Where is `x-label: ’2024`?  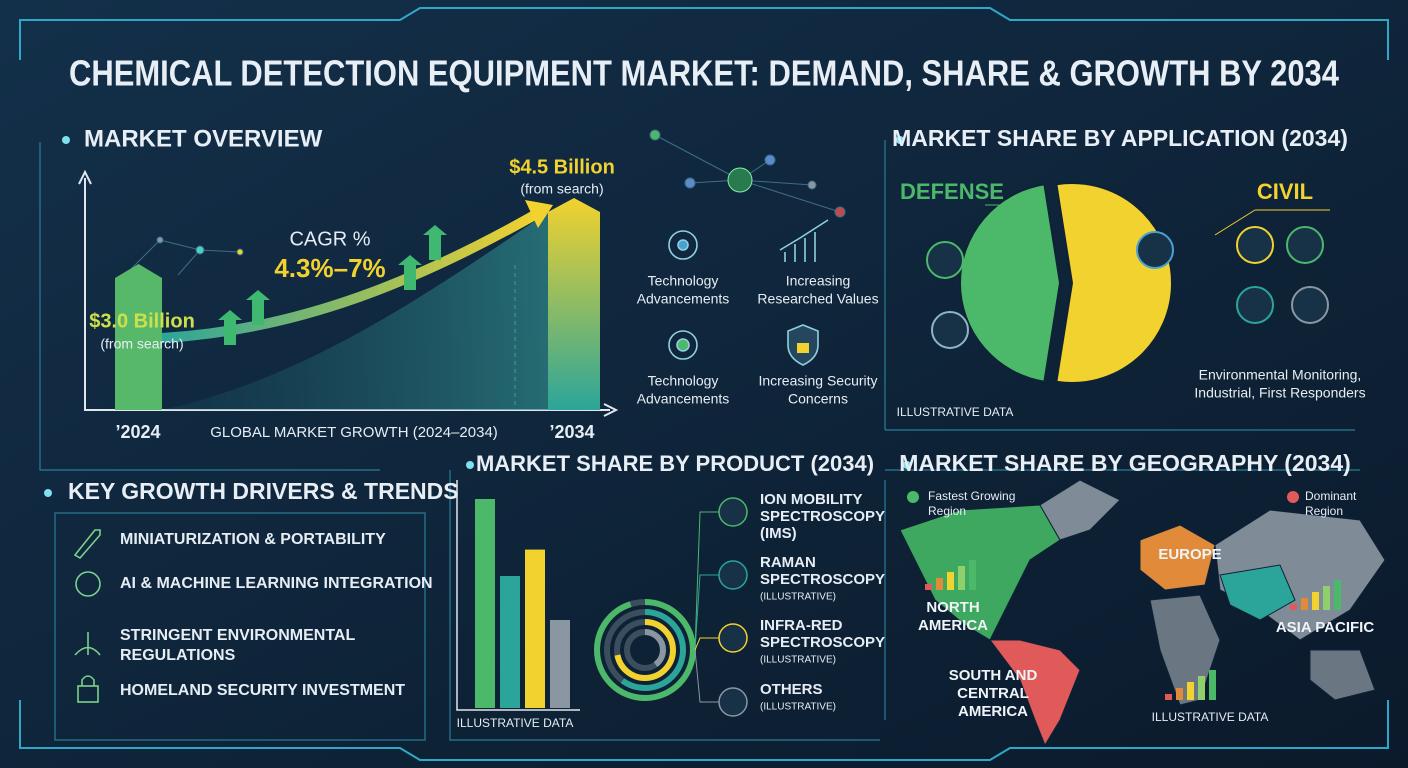 x-label: ’2024 is located at coordinates (137, 432).